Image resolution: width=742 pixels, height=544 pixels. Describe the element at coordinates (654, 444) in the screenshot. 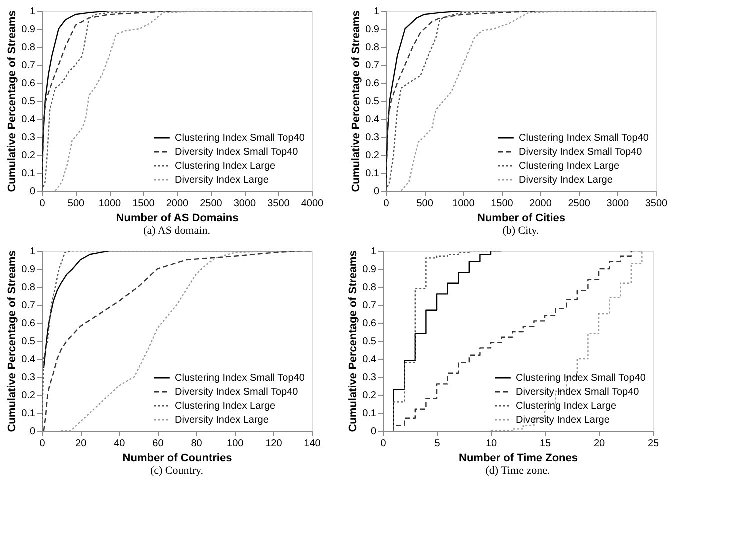

I see `x-tick-label: 25` at that location.